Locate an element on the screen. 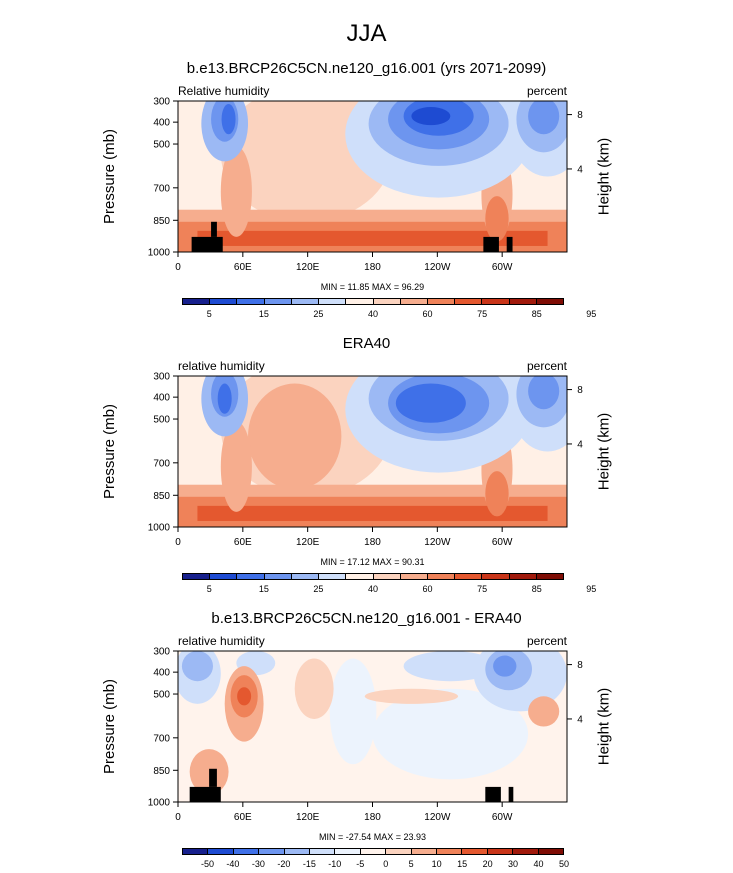  panel-title: b.e13.BRCP26C5CN.ne120_g16.001 - ERA40 is located at coordinates (366, 618).